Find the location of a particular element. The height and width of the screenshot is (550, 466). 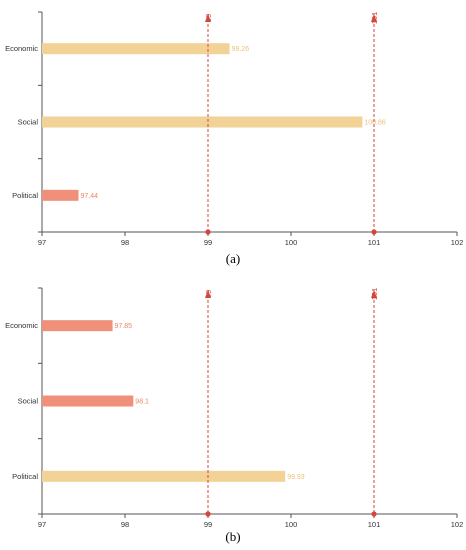

value-label: 98.1 is located at coordinates (142, 402).